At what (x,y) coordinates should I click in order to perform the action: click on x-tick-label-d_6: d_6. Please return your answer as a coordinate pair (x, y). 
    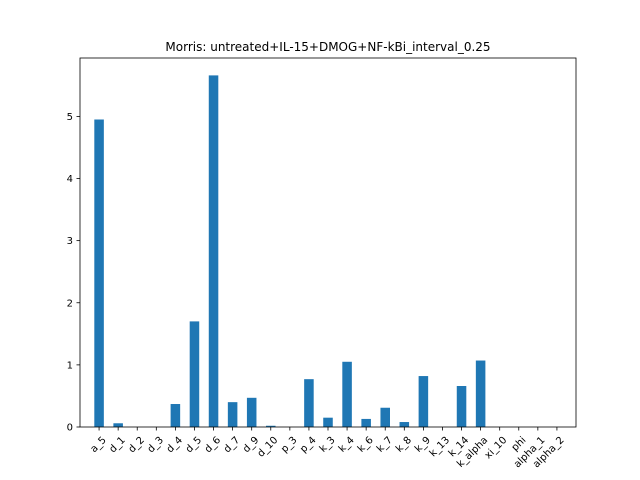
    Looking at the image, I should click on (213, 445).